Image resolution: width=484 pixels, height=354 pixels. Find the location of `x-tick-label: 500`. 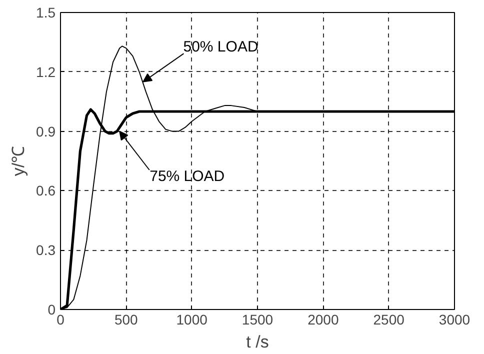

x-tick-label: 500 is located at coordinates (126, 320).